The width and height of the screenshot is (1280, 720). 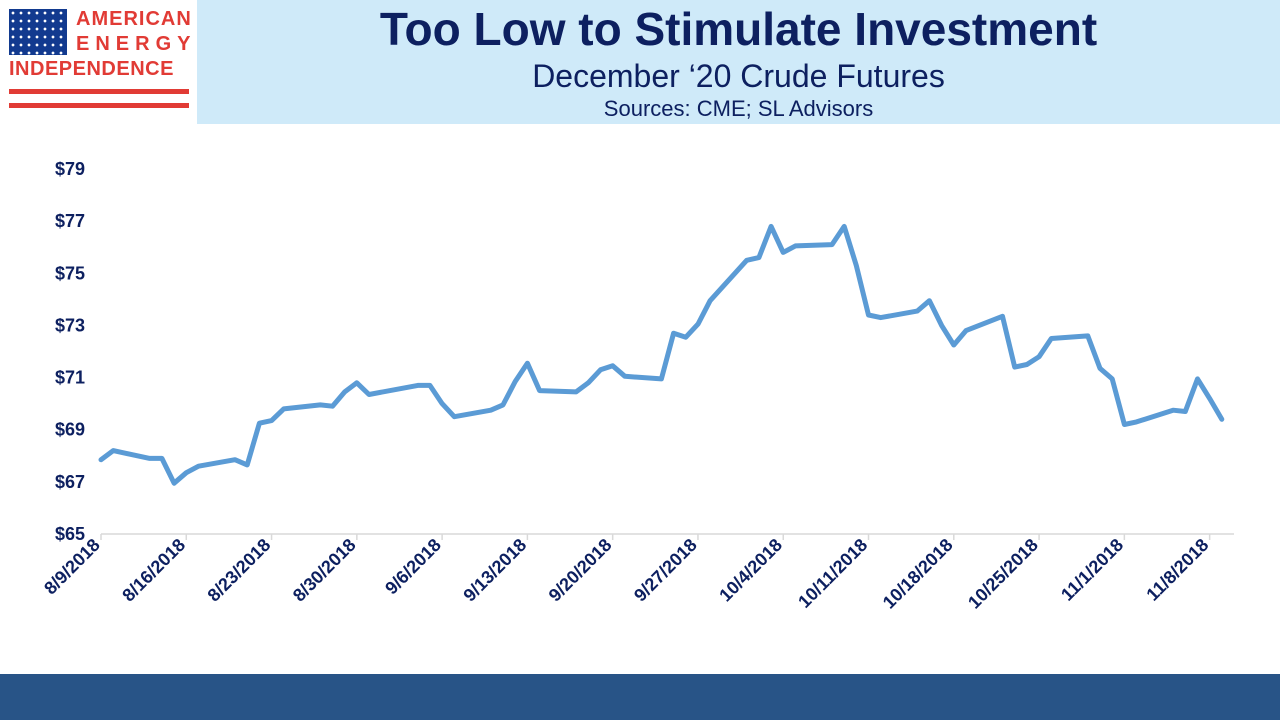 I want to click on logo: AMERICAN ENERGY INDEPENDENCE, so click(x=98, y=62).